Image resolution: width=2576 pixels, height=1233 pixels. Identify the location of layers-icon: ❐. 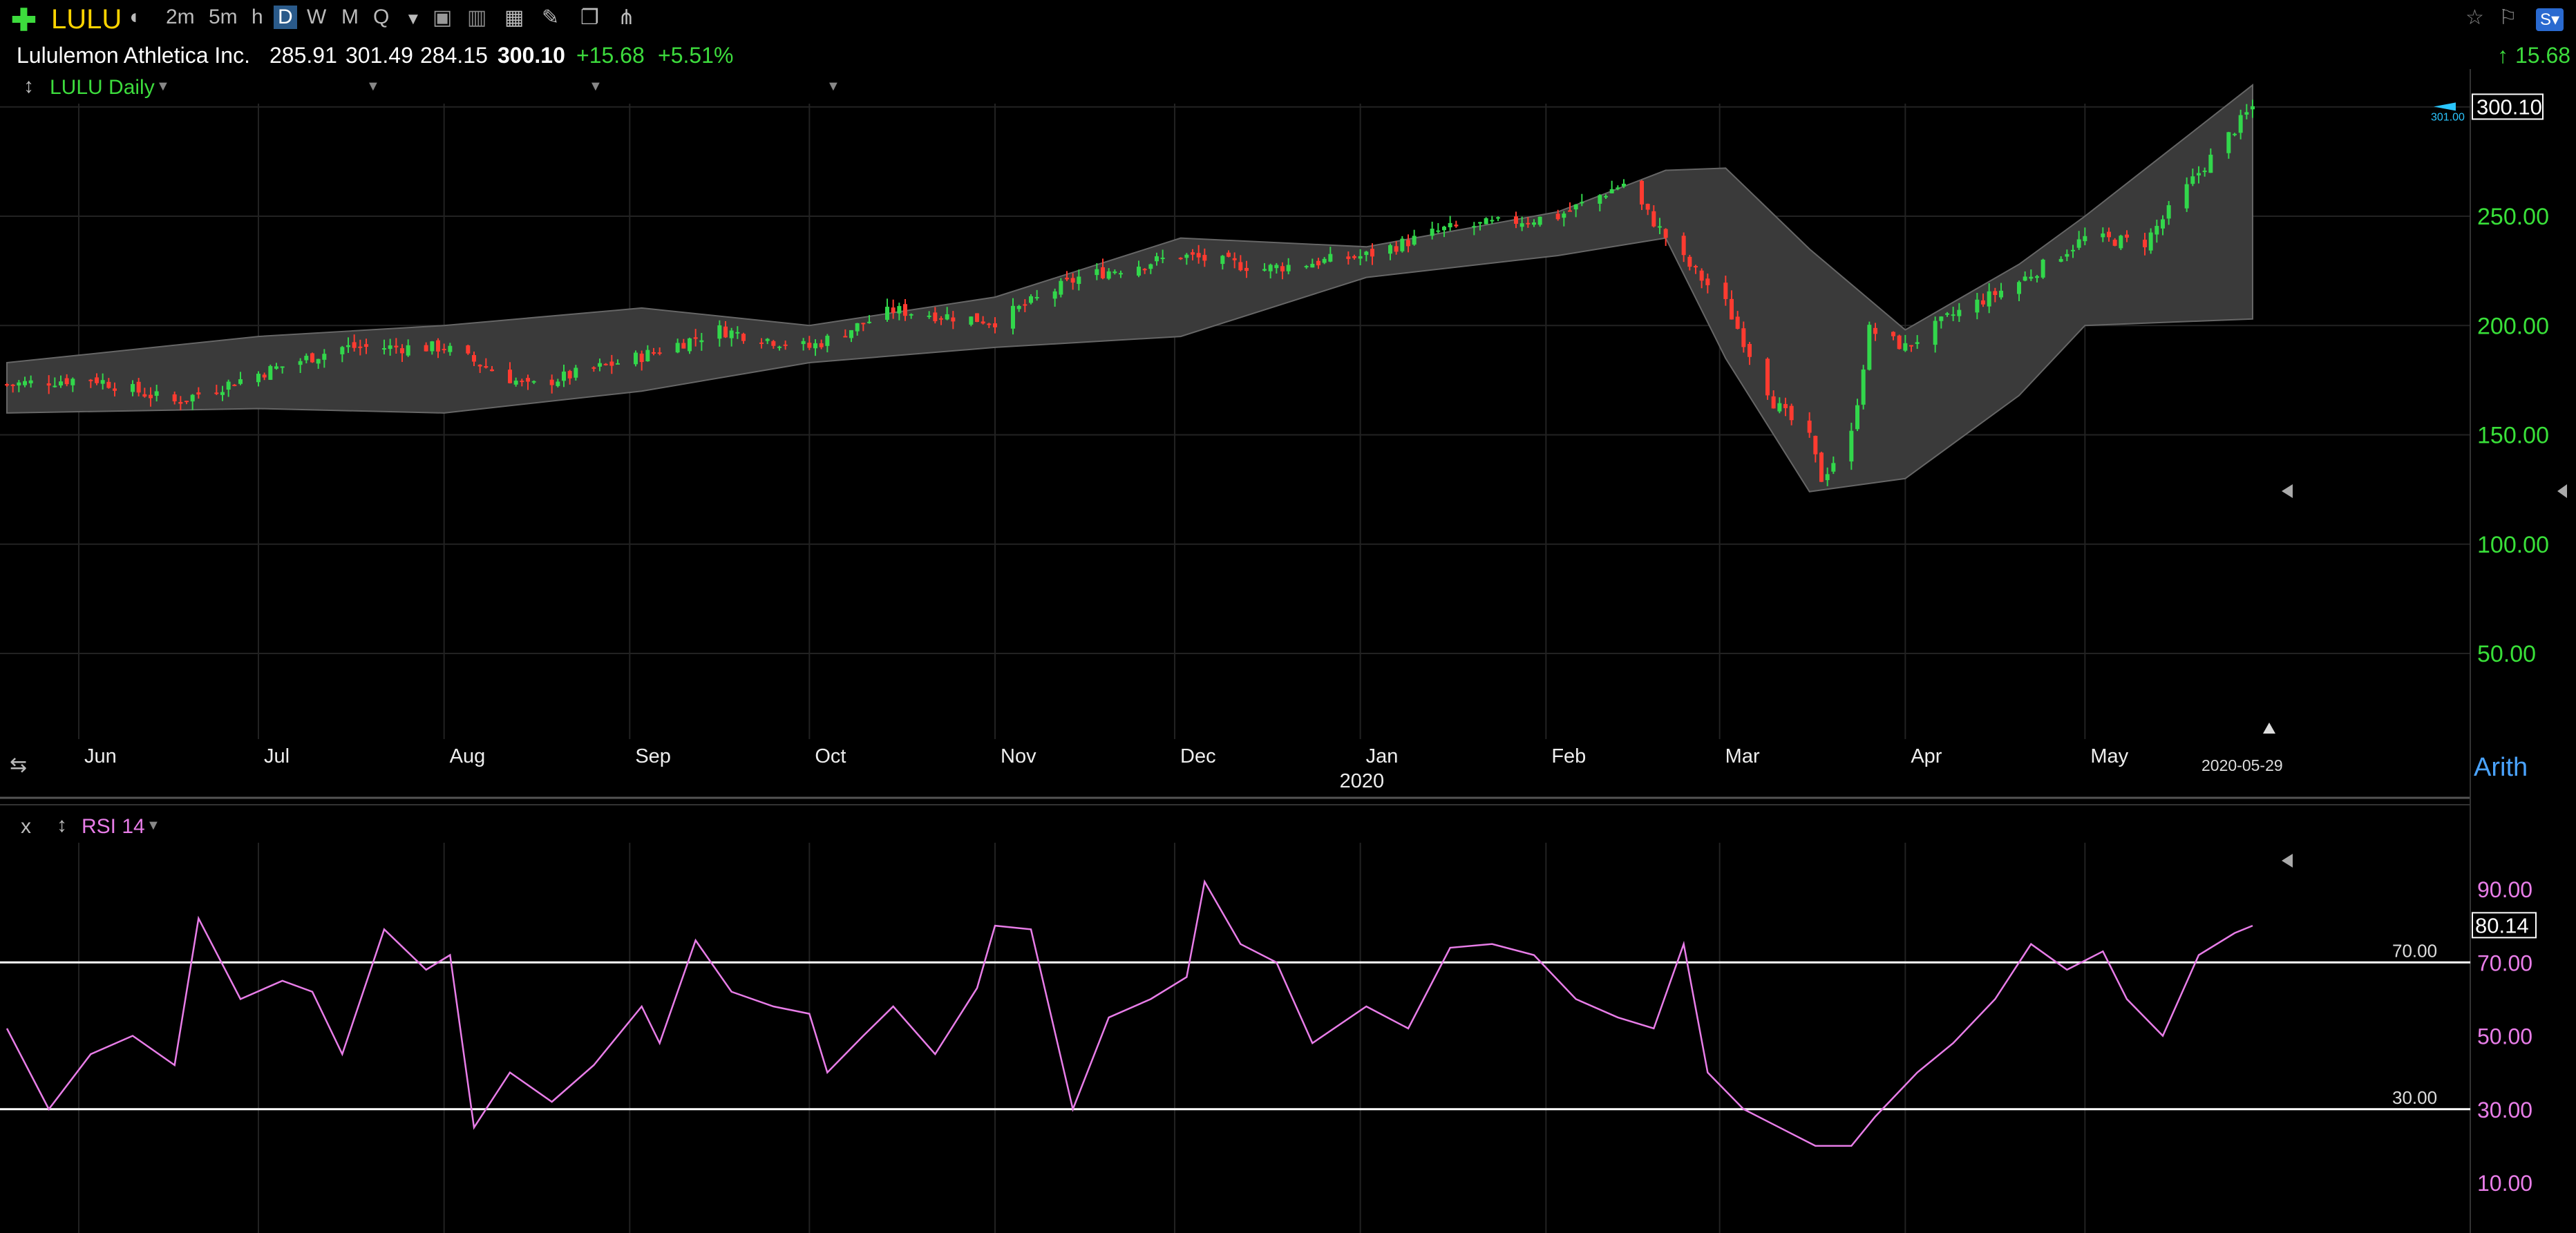
(589, 17).